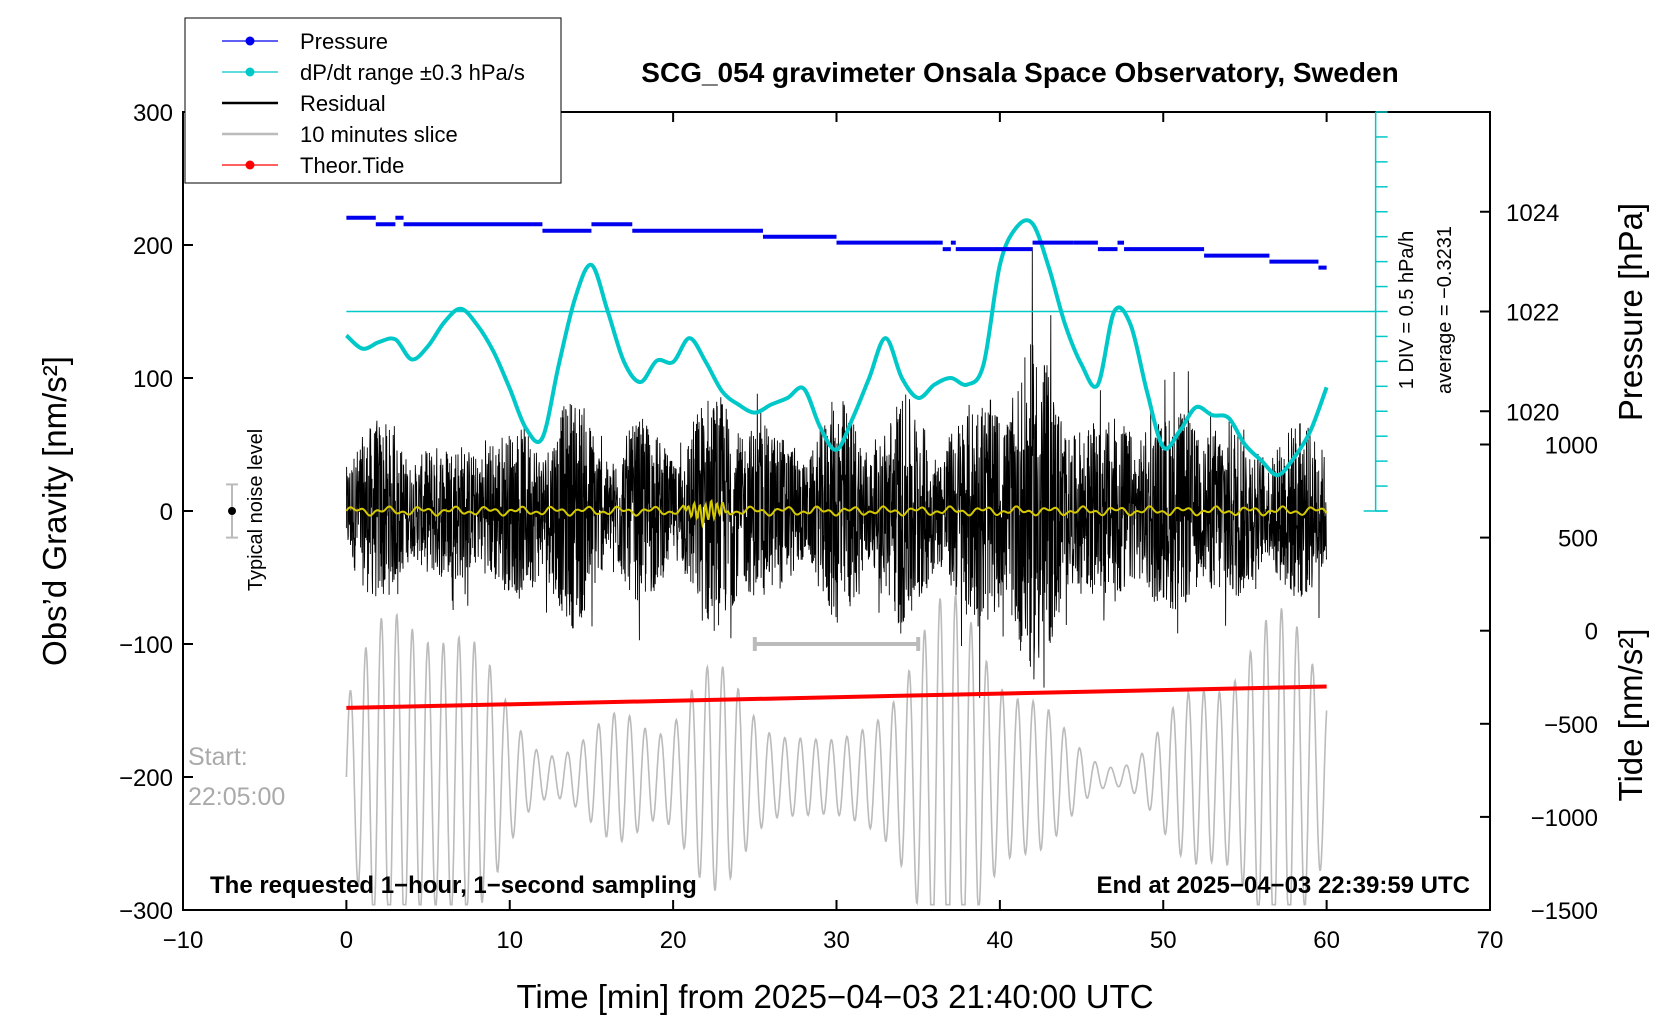 Image resolution: width=1676 pixels, height=1020 pixels. Describe the element at coordinates (1630, 312) in the screenshot. I see `y-axis-label-pressure: Pressure [hPa]` at that location.